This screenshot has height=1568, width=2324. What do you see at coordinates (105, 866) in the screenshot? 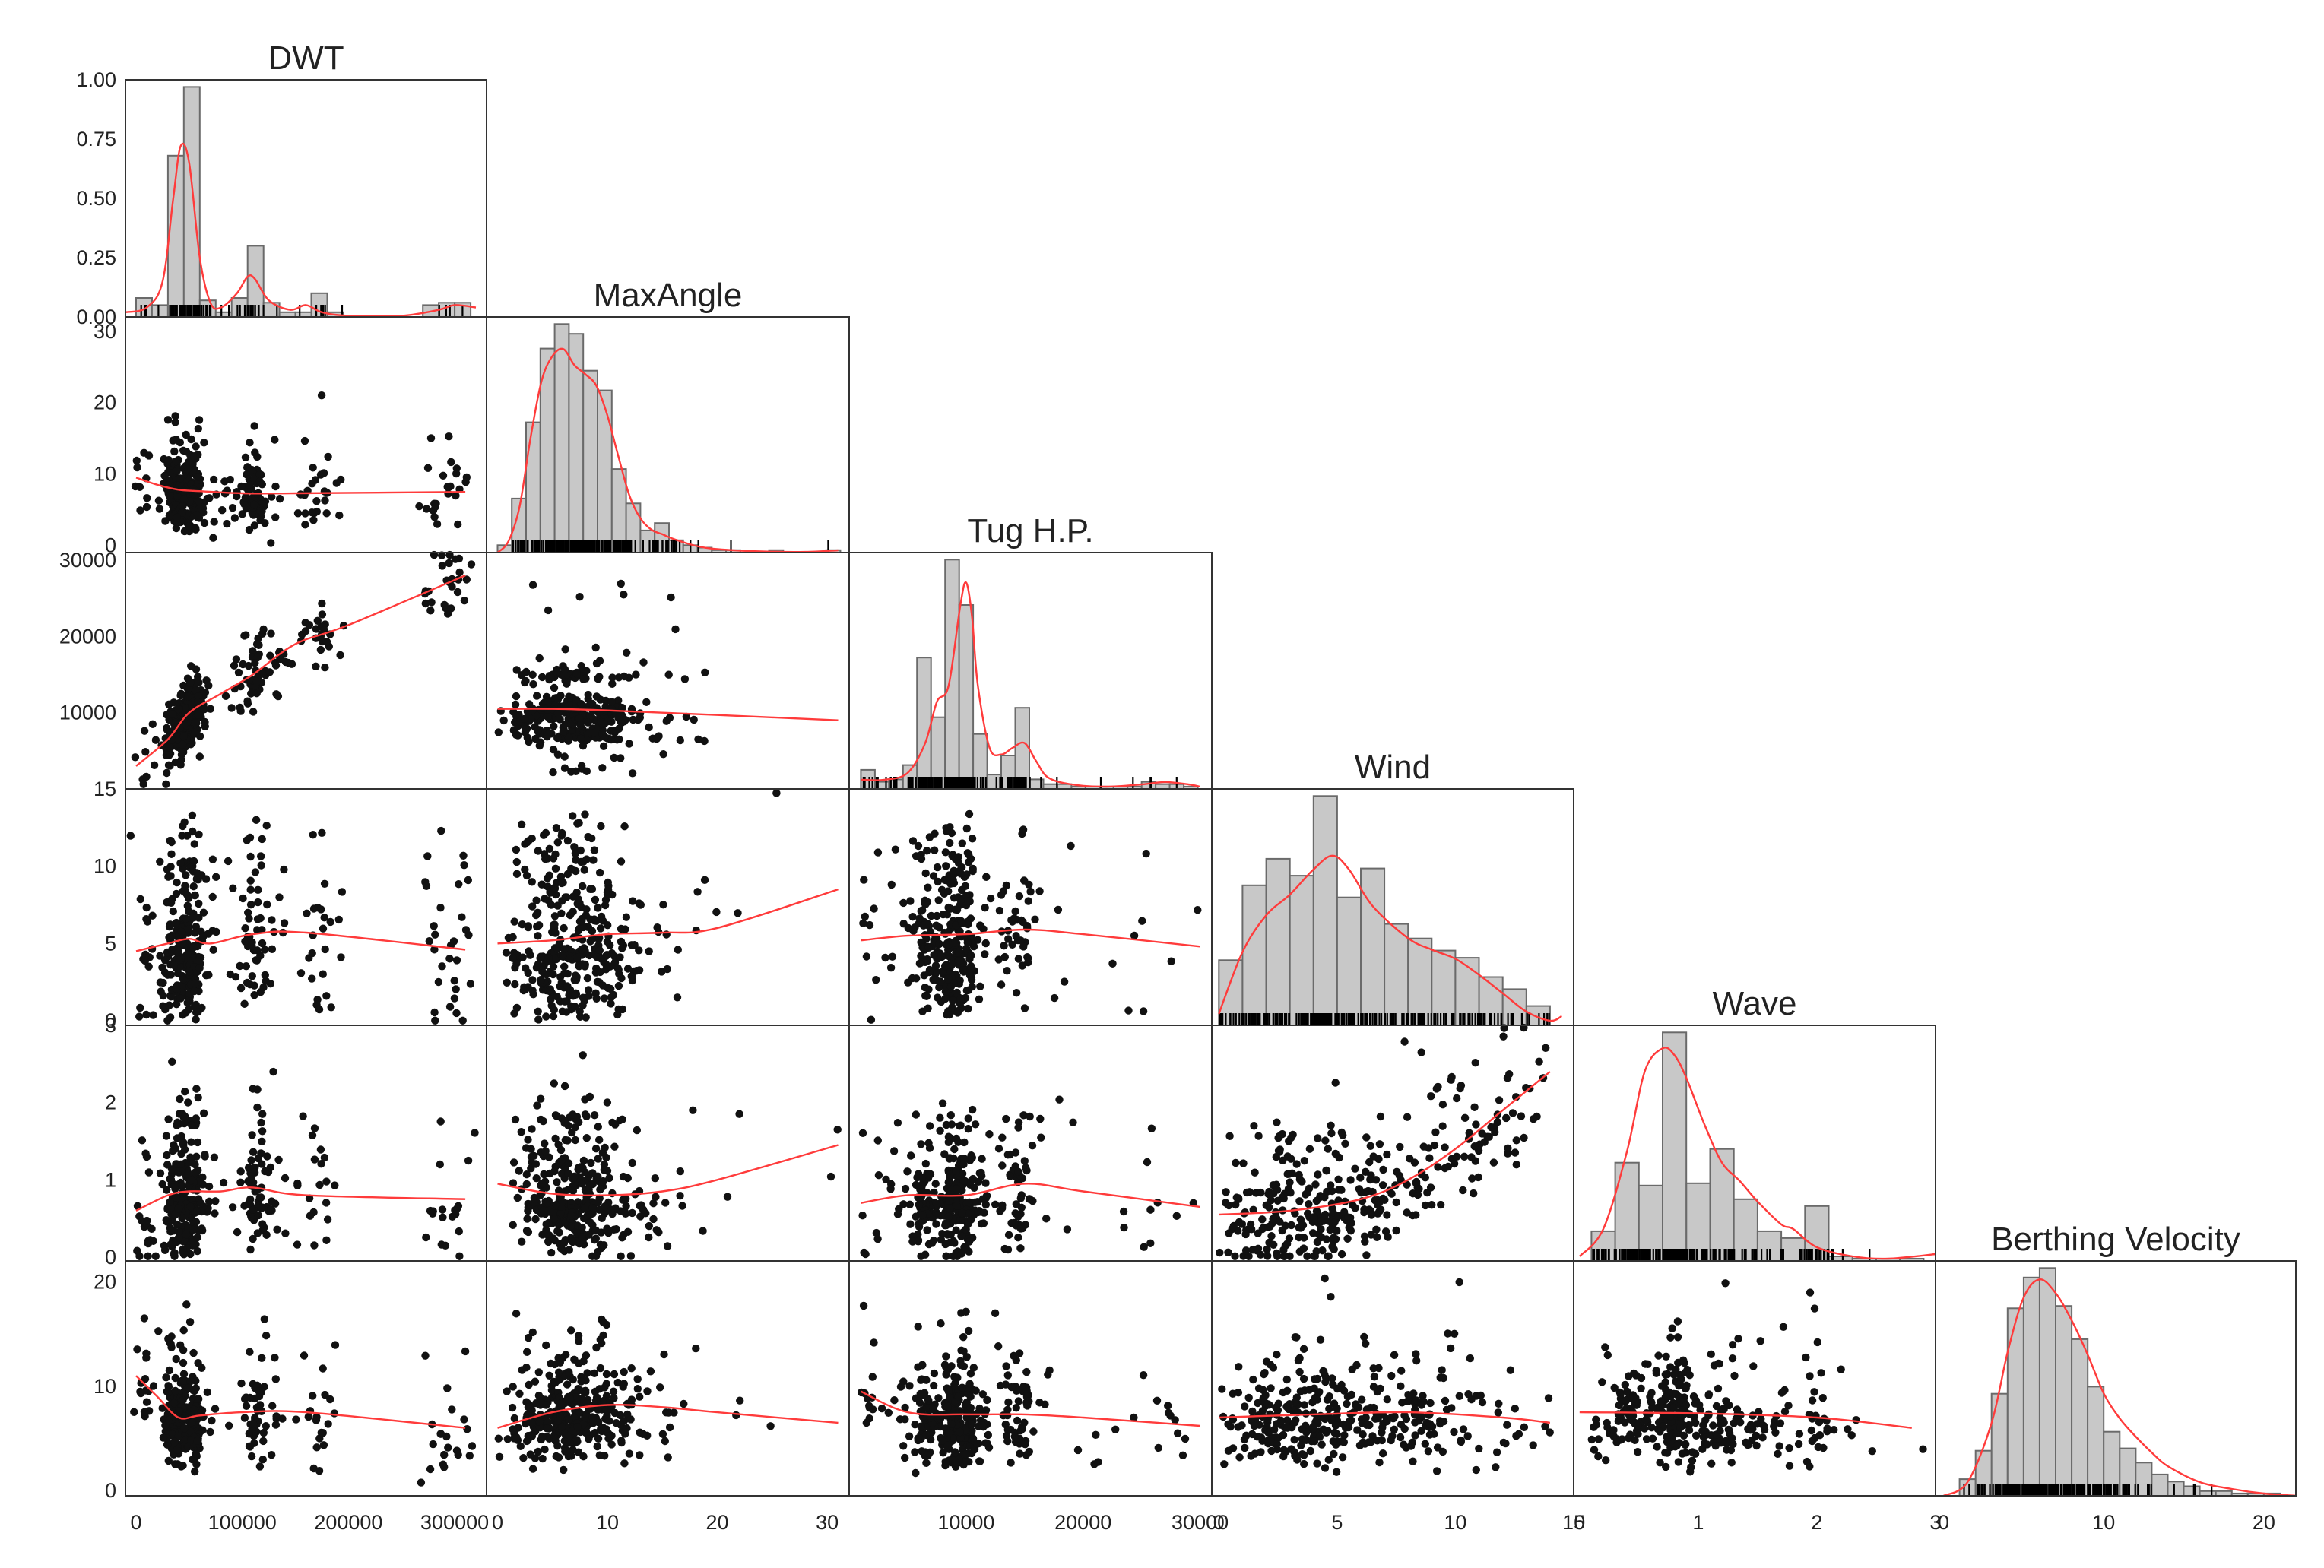
I see `y-tick-label: 10` at bounding box center [105, 866].